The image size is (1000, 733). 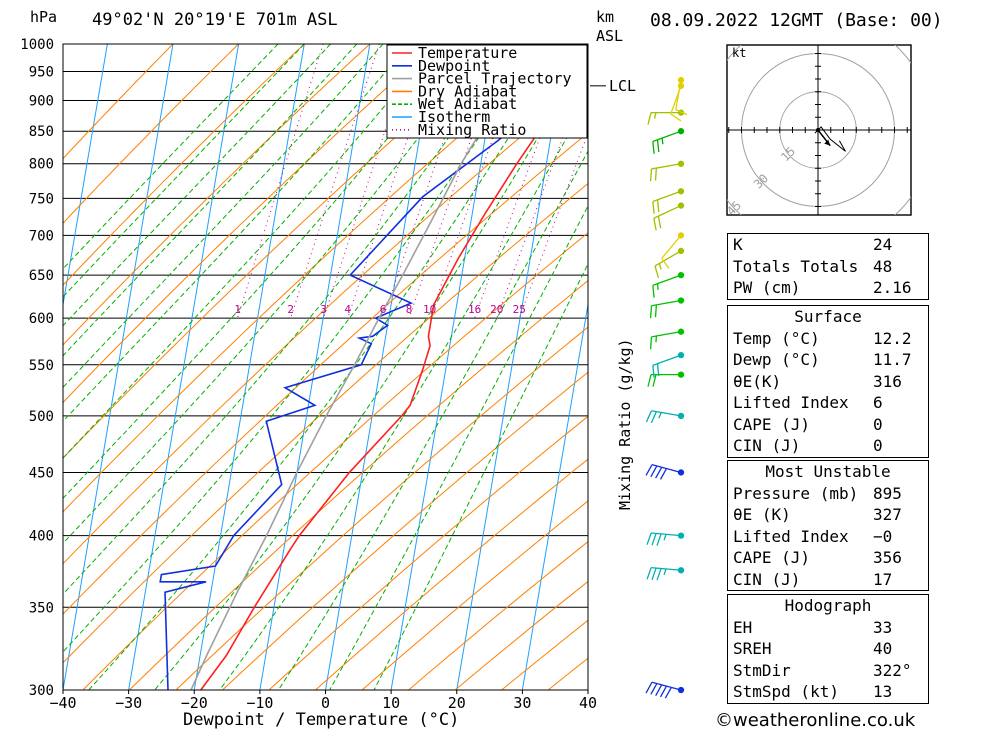 I want to click on pressure-tick-label: 350, so click(x=41, y=608).